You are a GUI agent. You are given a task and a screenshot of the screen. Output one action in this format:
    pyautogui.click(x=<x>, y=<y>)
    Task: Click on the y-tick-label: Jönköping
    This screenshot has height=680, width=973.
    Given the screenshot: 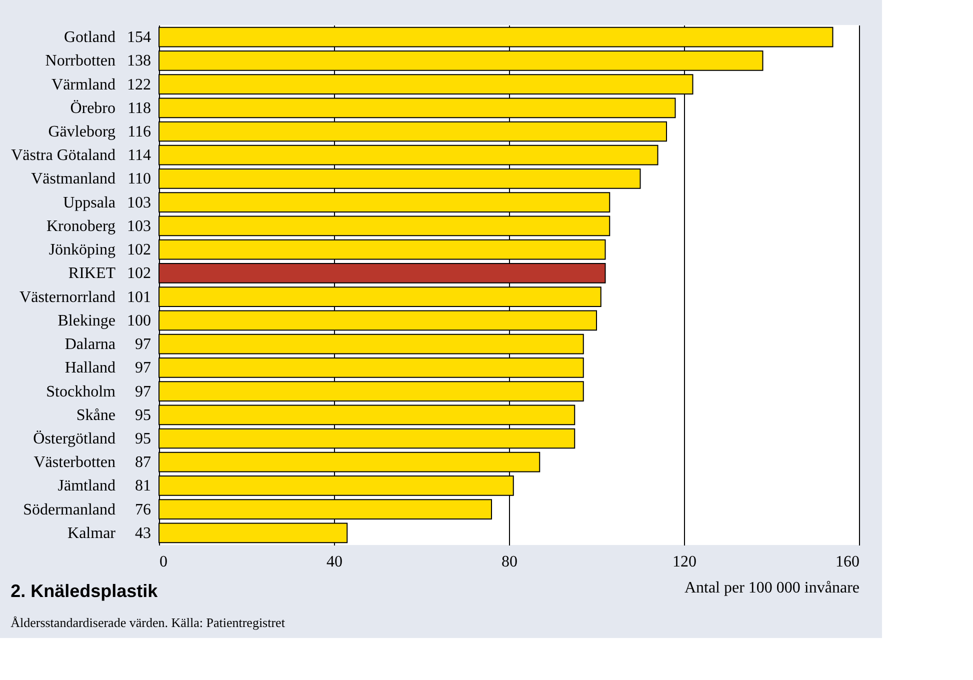 What is the action you would take?
    pyautogui.click(x=82, y=250)
    